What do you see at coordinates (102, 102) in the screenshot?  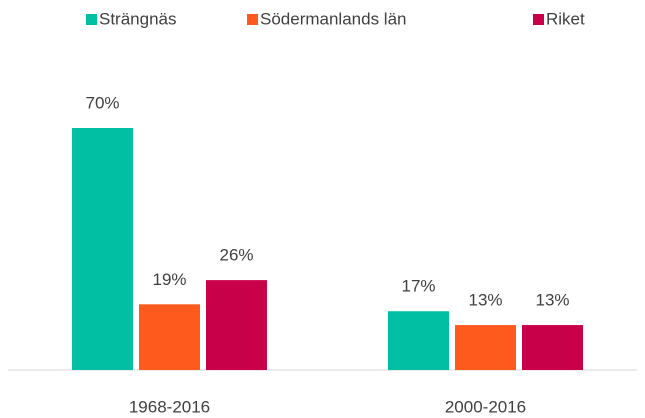 I see `value-label: 70%` at bounding box center [102, 102].